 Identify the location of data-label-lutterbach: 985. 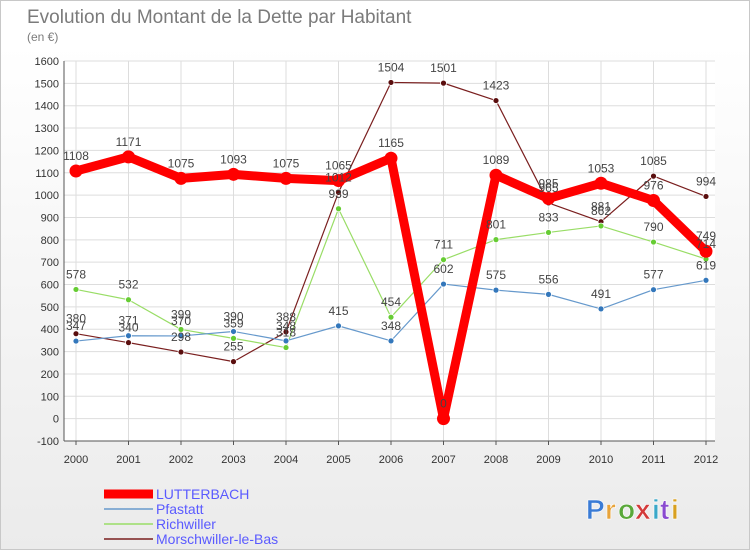
(548, 183).